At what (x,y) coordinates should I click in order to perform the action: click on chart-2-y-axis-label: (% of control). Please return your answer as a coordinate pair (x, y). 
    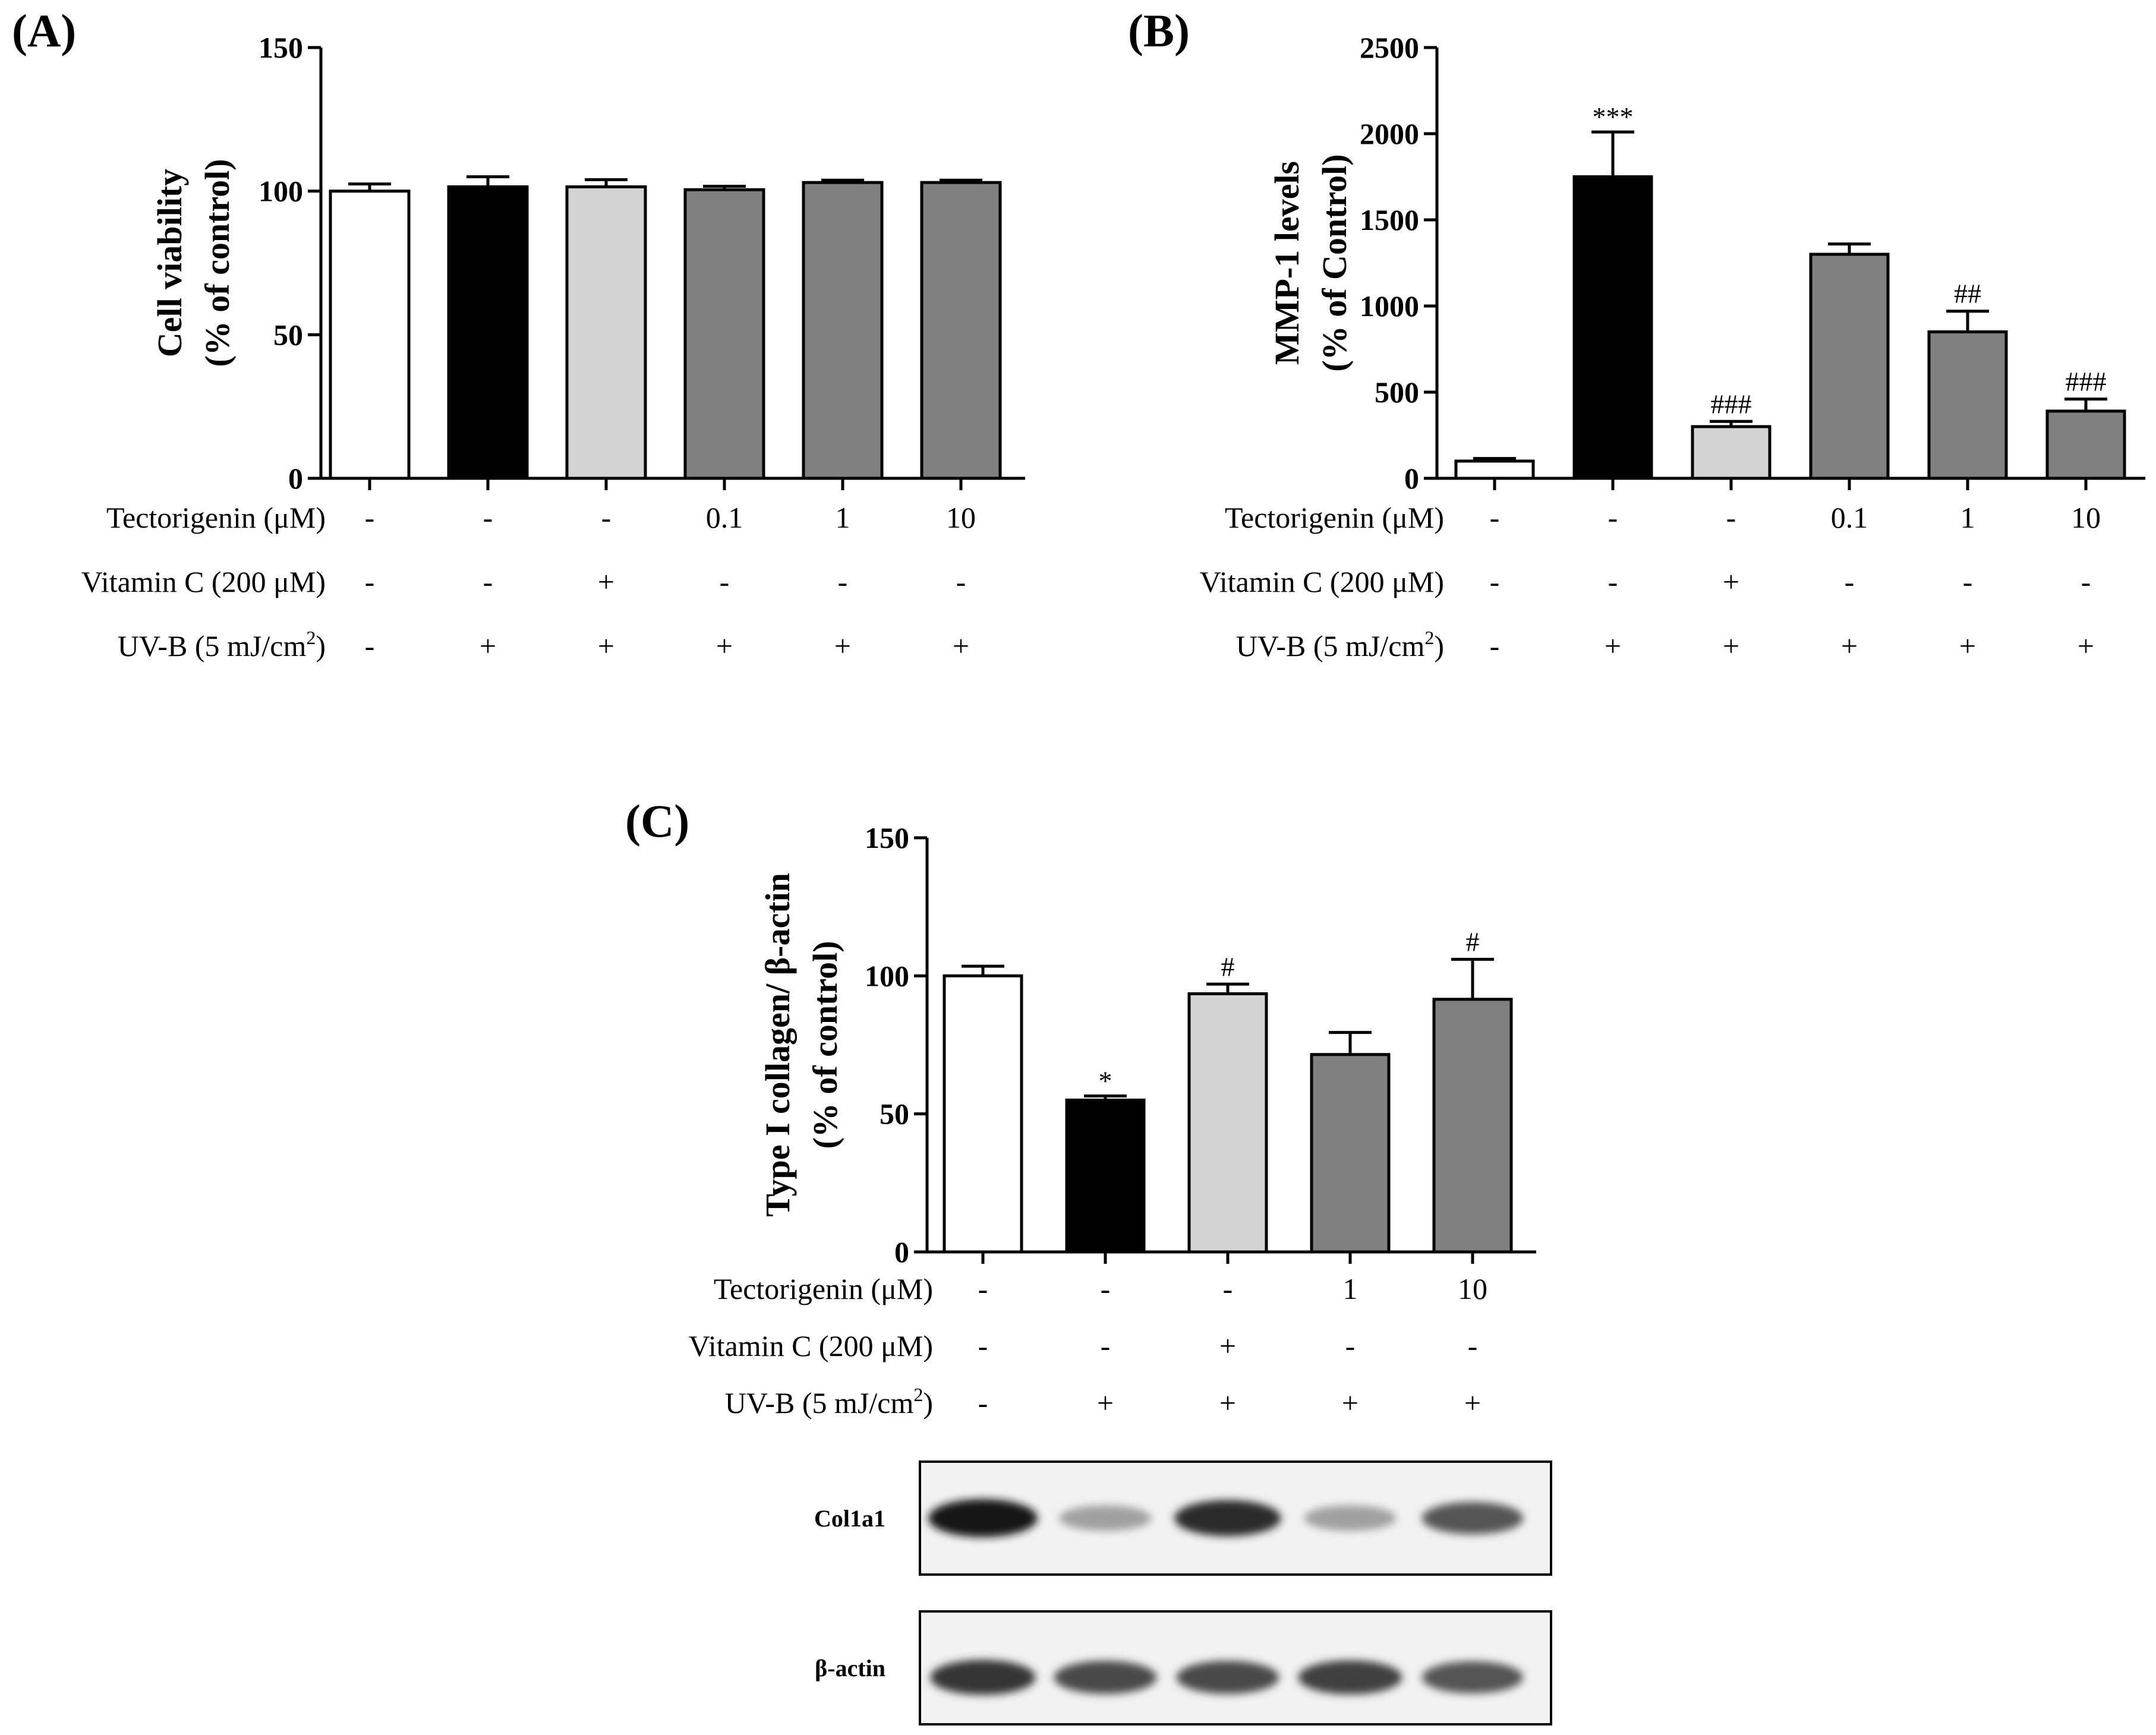
    Looking at the image, I should click on (825, 1045).